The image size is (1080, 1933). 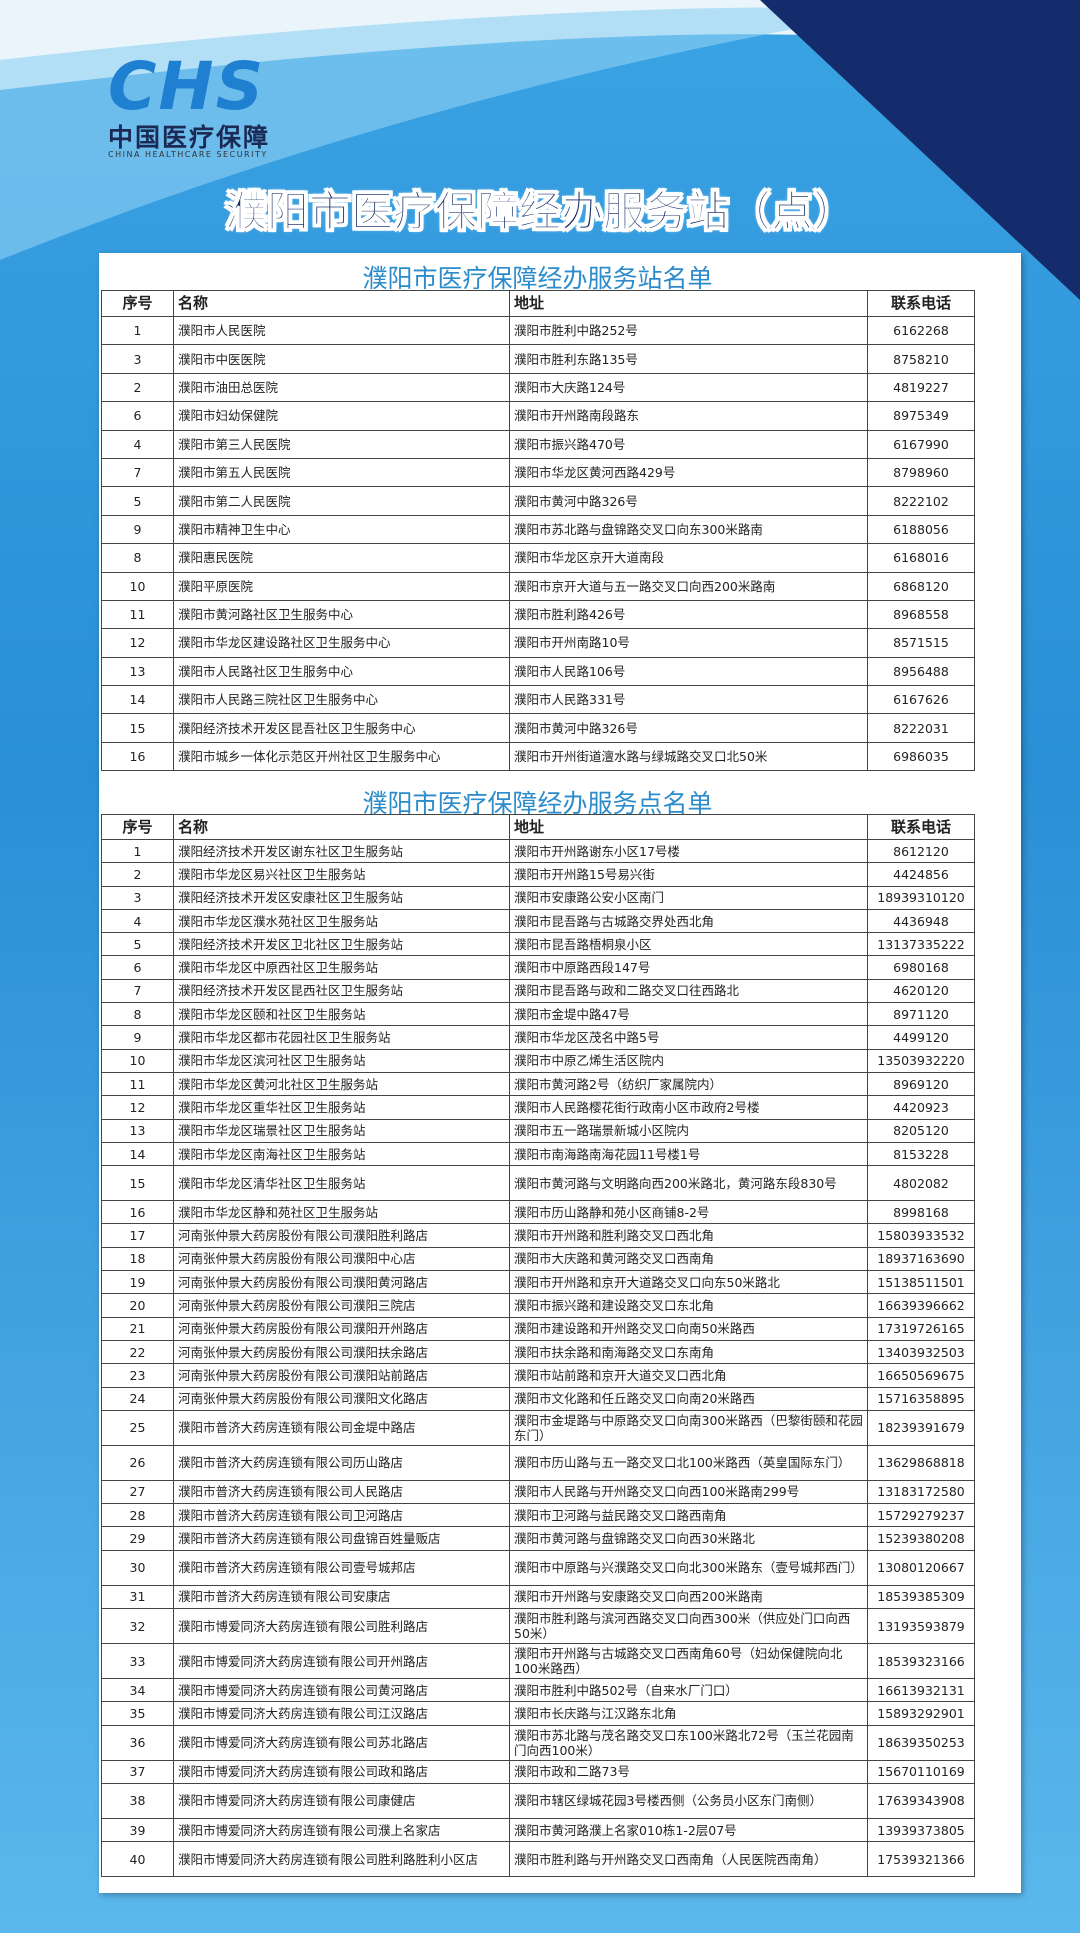 What do you see at coordinates (688, 1427) in the screenshot?
I see `table-cell: 濮阳市金堤路与中原路交叉口向南300米路西（巴黎街颐和花园东门）` at bounding box center [688, 1427].